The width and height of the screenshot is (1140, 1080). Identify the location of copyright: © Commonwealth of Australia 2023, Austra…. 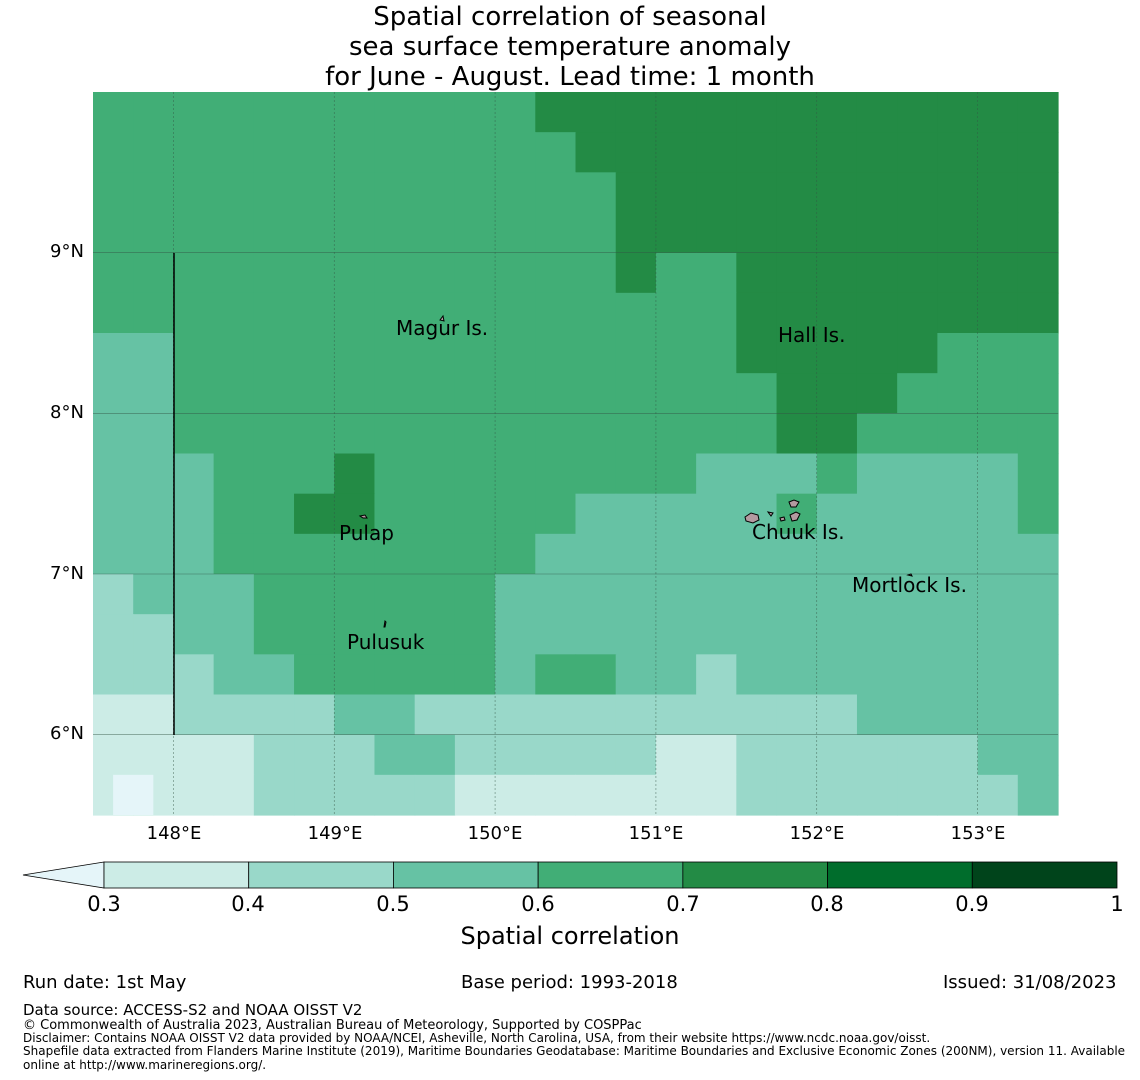
(332, 1025).